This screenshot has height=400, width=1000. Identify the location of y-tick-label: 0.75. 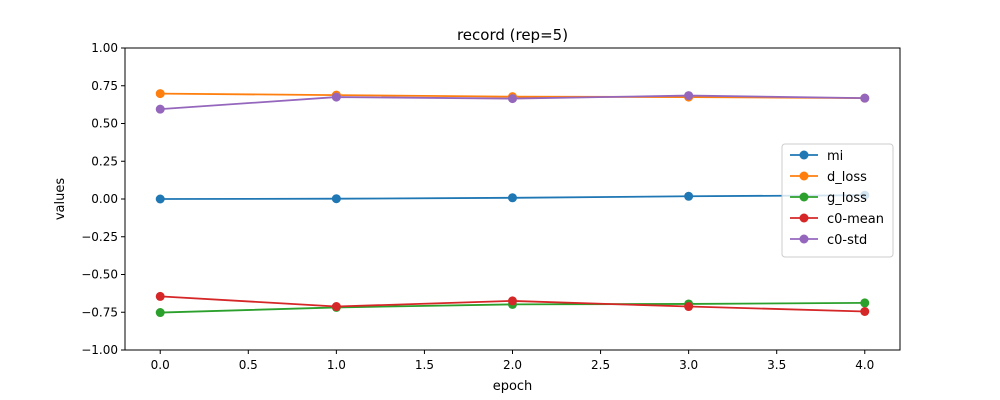
(104, 86).